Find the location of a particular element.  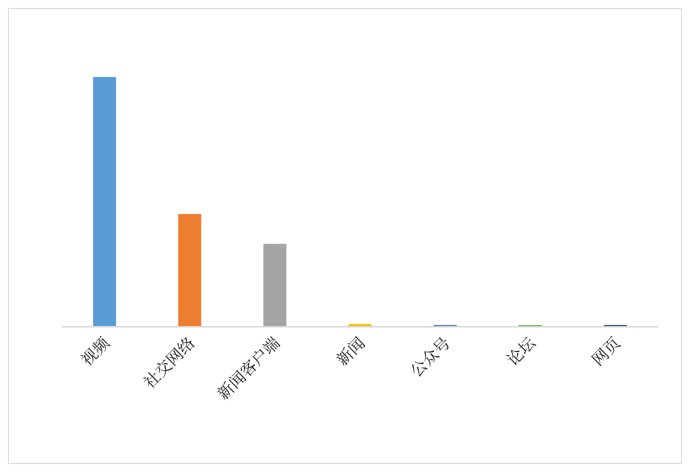

x-tick-label: 新闻 is located at coordinates (350, 350).